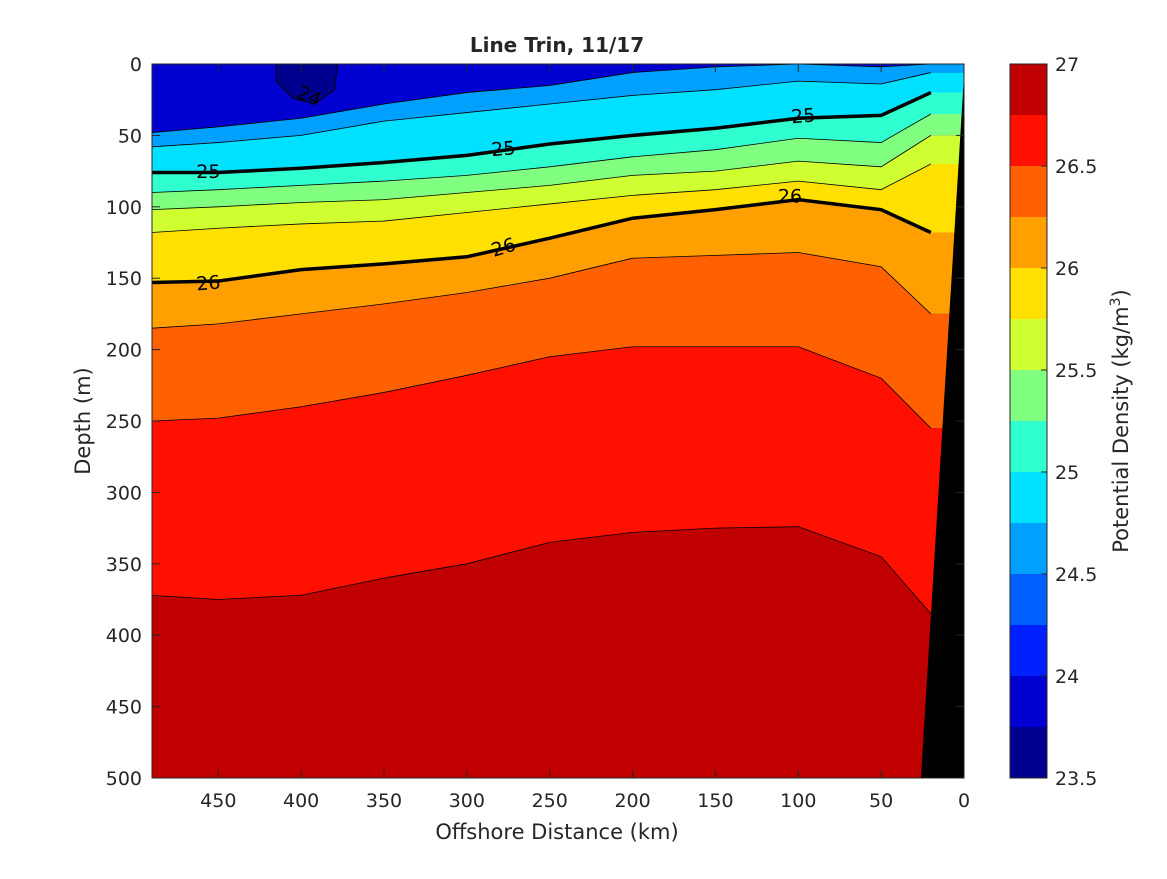  What do you see at coordinates (1067, 269) in the screenshot?
I see `colorbar-tick-label: 26` at bounding box center [1067, 269].